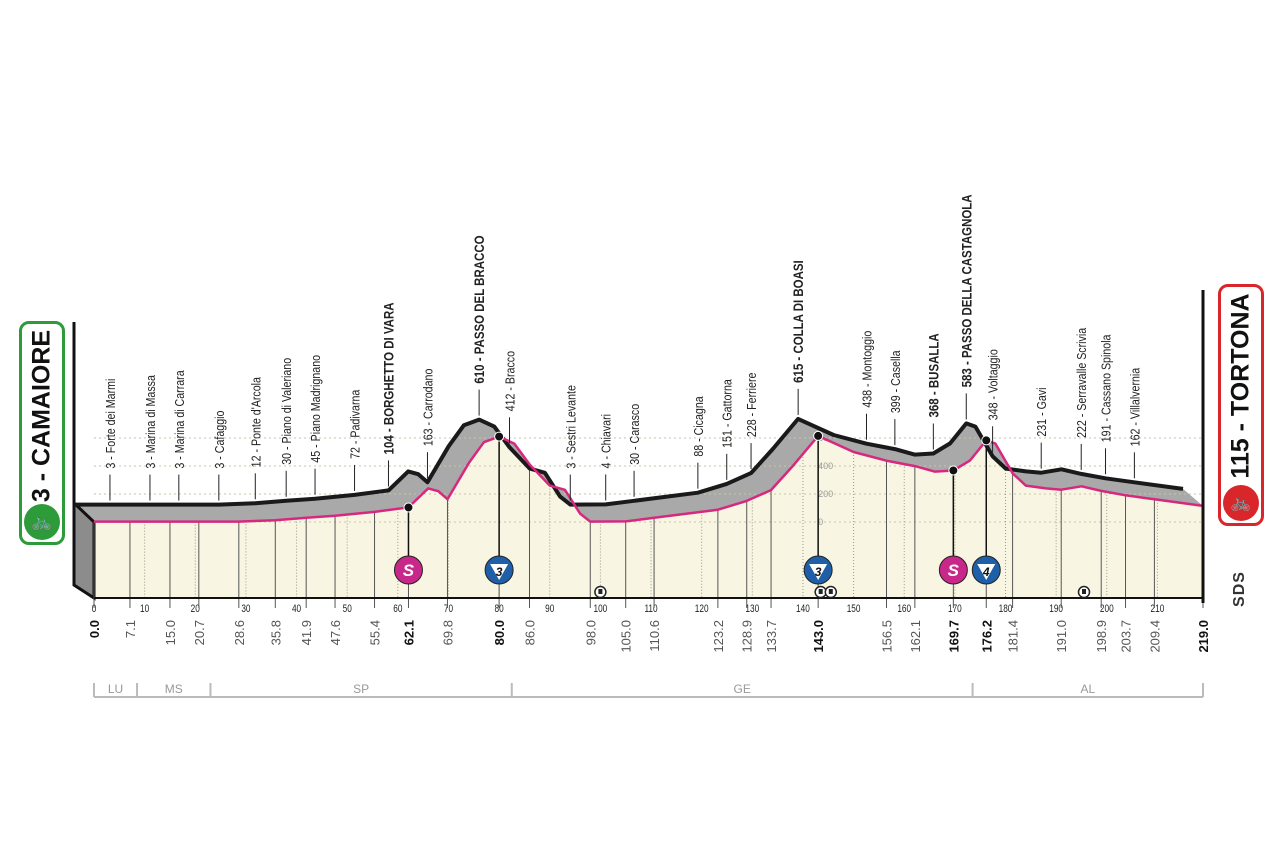 The width and height of the screenshot is (1280, 852). I want to click on x-tick-label: 160, so click(904, 609).